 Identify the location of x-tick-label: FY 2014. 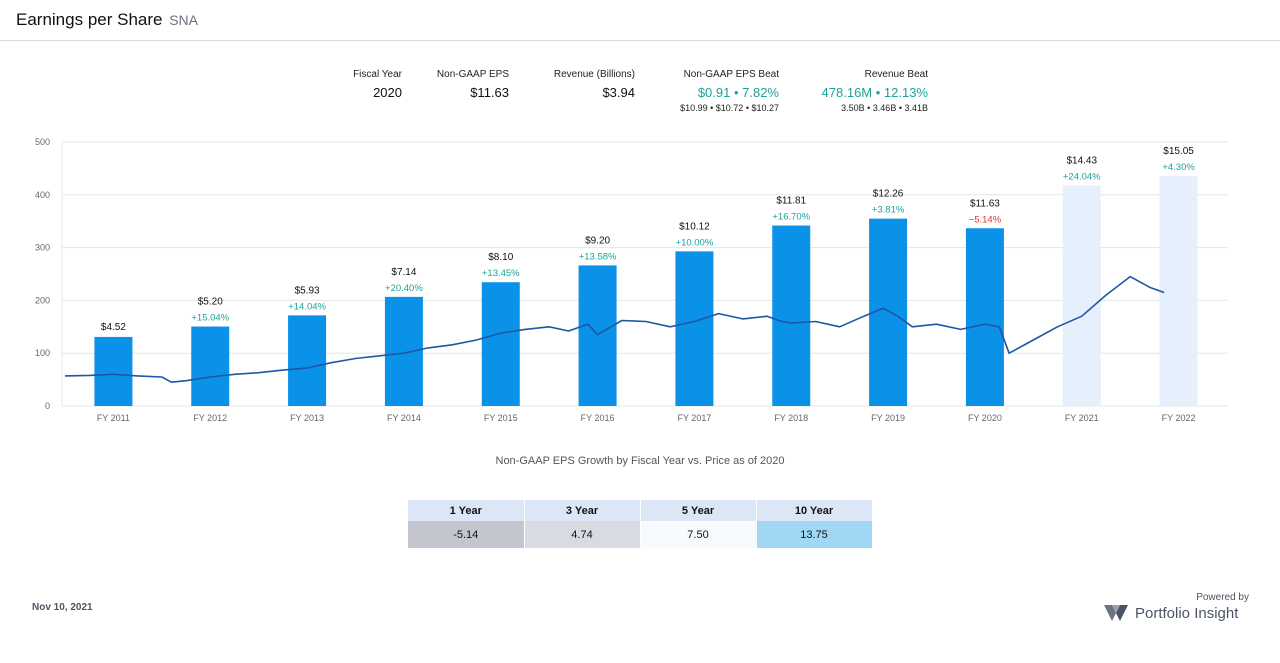
(404, 418).